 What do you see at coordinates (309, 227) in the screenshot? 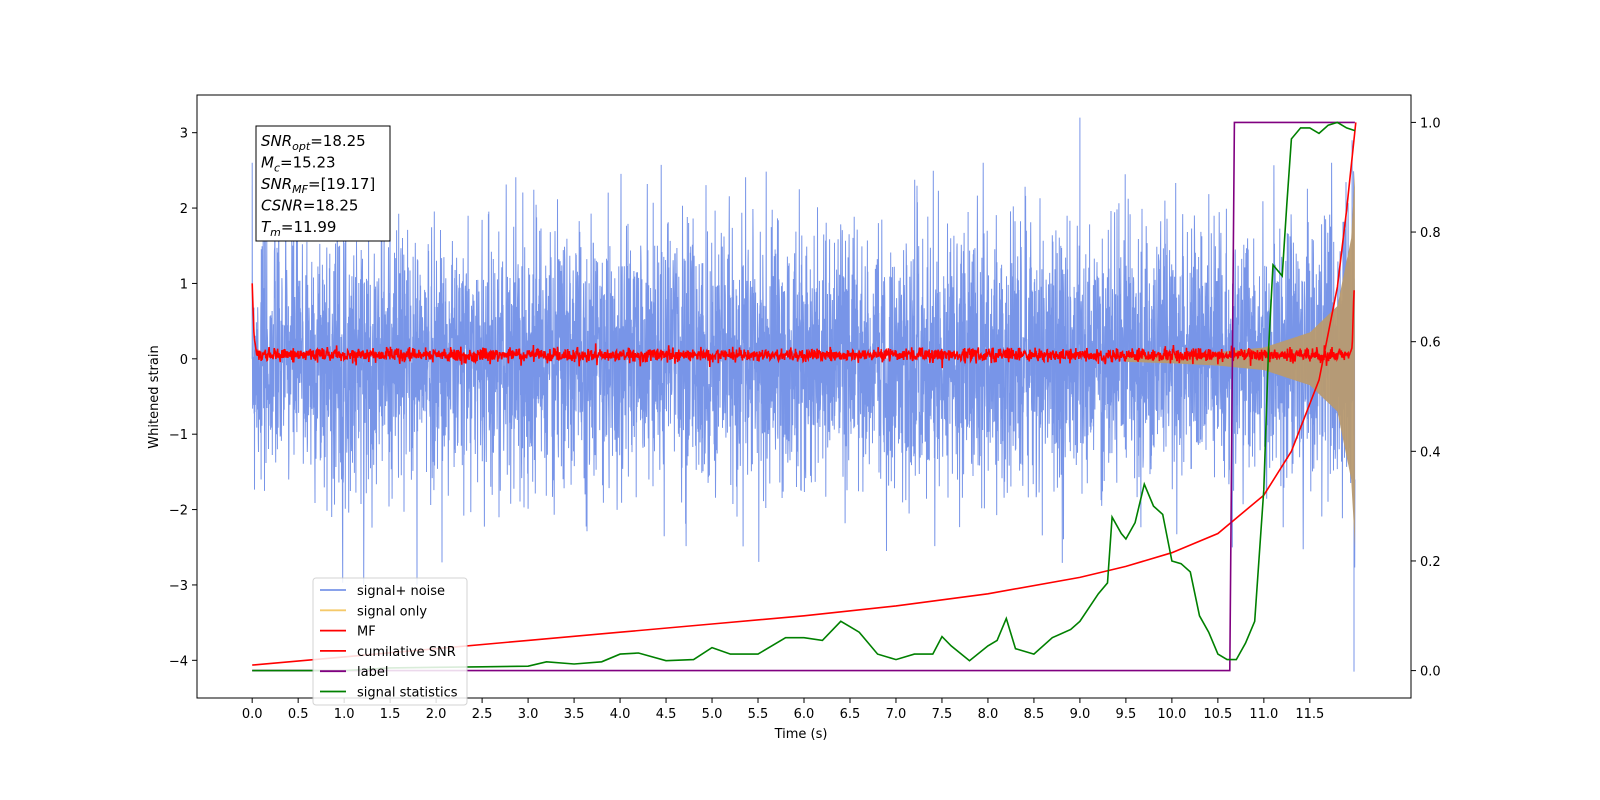
I see `annotation-value: =11.99` at bounding box center [309, 227].